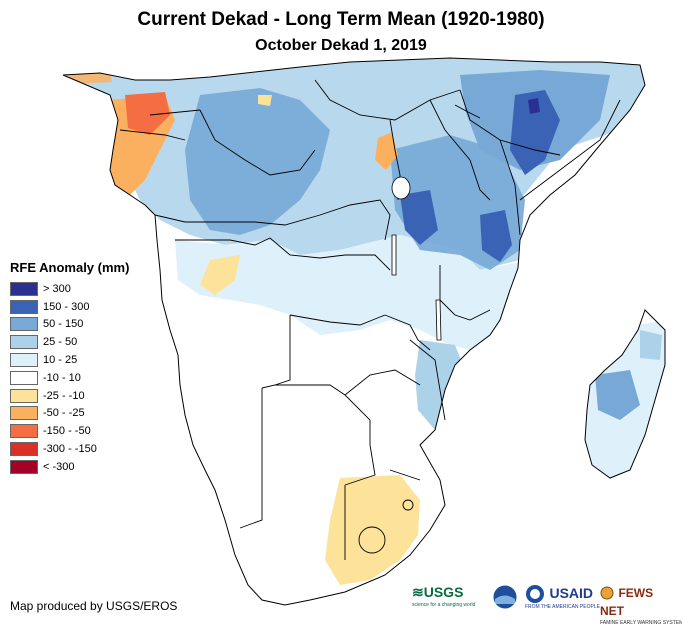 The image size is (682, 626). I want to click on legend-item: -10 - 10, so click(69, 378).